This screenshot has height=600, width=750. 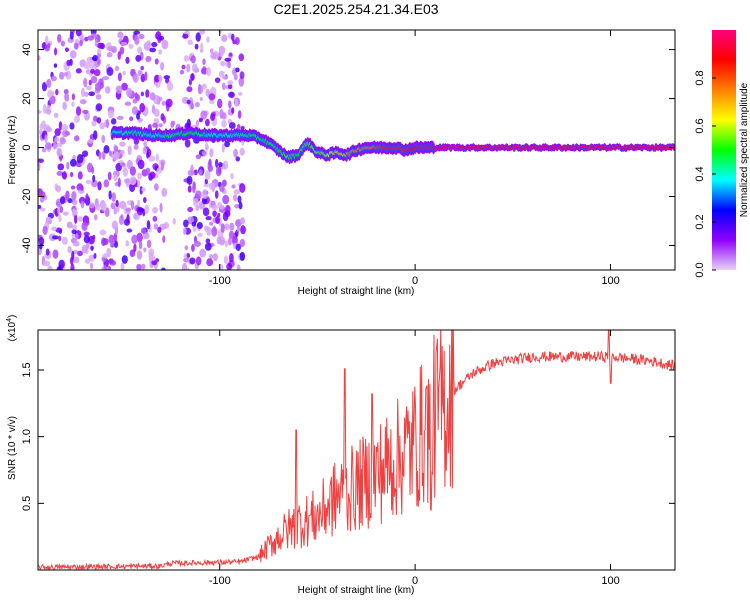 What do you see at coordinates (27, 98) in the screenshot?
I see `y-tick-label: 20` at bounding box center [27, 98].